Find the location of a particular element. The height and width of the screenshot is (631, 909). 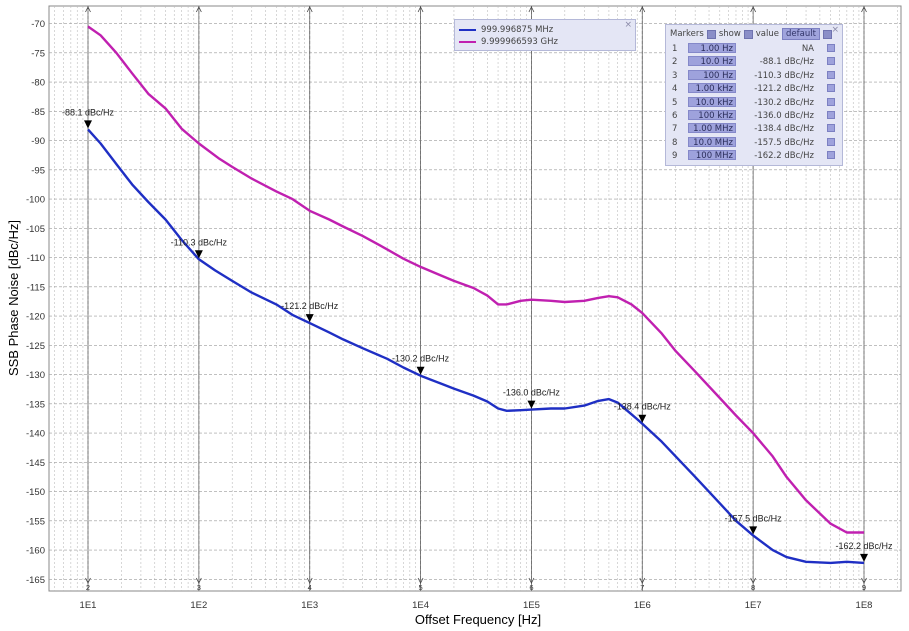

marker-data-label: -121.2 dBc/Hz is located at coordinates (310, 306).